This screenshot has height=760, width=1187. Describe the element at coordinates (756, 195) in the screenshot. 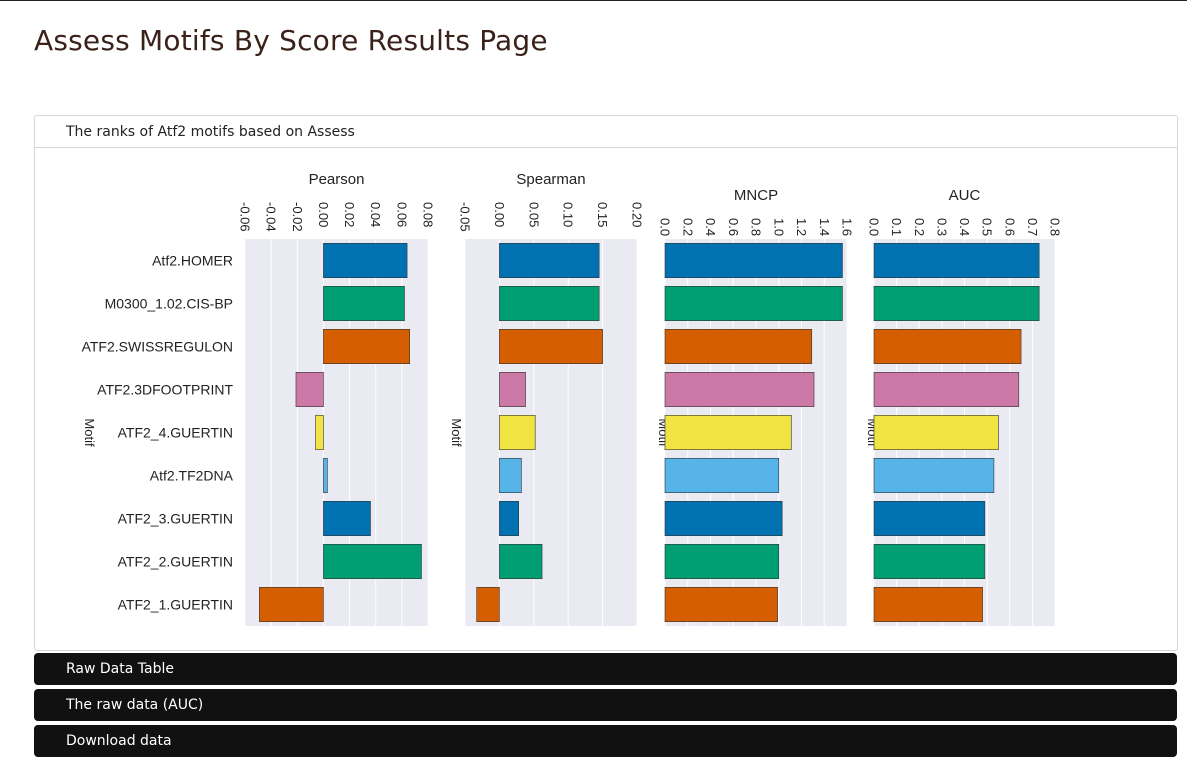

I see `axis-title: MNCP` at that location.